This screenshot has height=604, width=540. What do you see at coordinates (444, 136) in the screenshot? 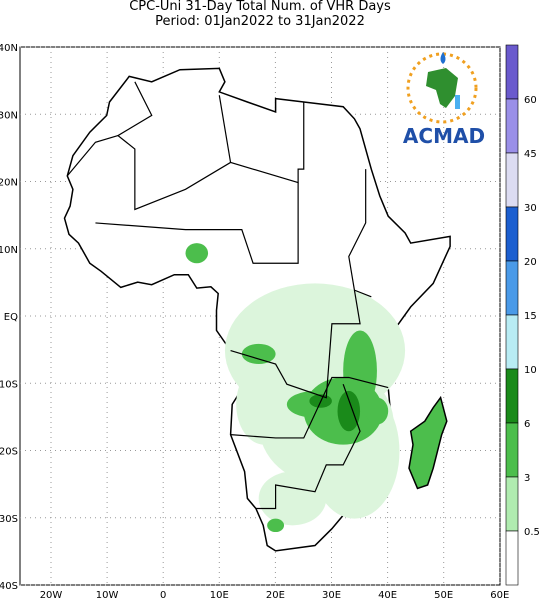
I see `logo-text: ACMAD` at bounding box center [444, 136].